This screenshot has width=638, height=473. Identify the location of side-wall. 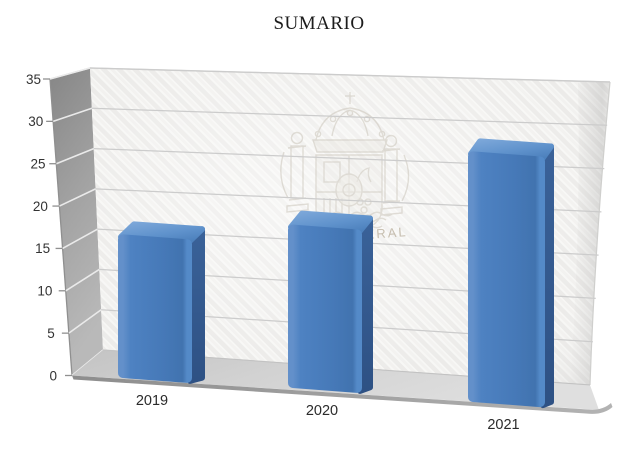
(76, 222).